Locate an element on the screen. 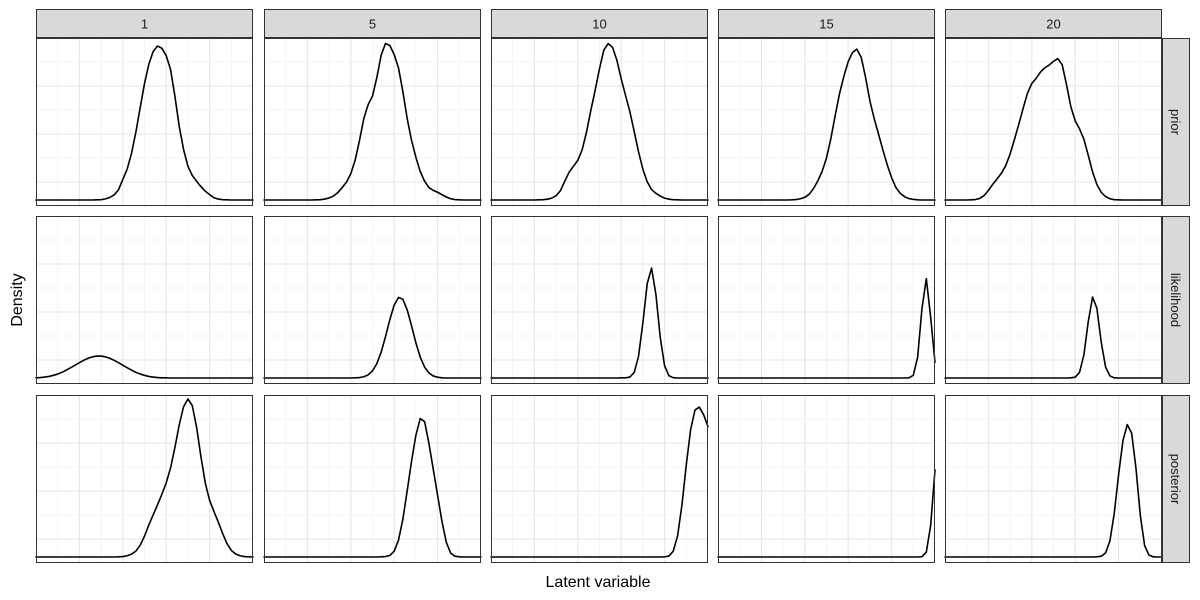 The width and height of the screenshot is (1200, 600). strip-label: posterior is located at coordinates (1175, 479).